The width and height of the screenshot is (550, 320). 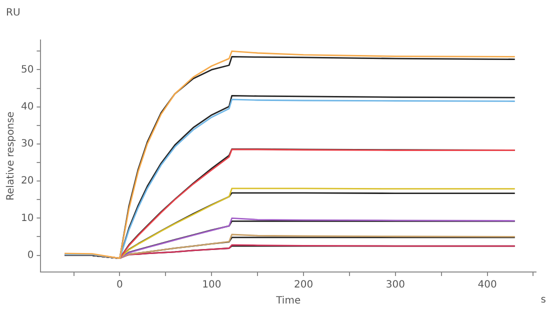 I want to click on y-tick-label: 20, so click(x=27, y=181).